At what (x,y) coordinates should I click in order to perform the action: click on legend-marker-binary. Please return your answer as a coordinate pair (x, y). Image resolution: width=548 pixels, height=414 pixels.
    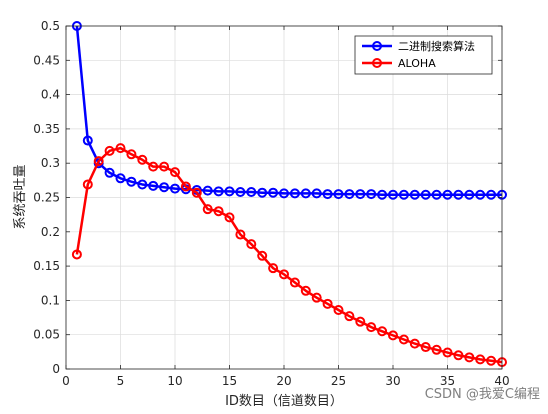
    Looking at the image, I should click on (377, 46).